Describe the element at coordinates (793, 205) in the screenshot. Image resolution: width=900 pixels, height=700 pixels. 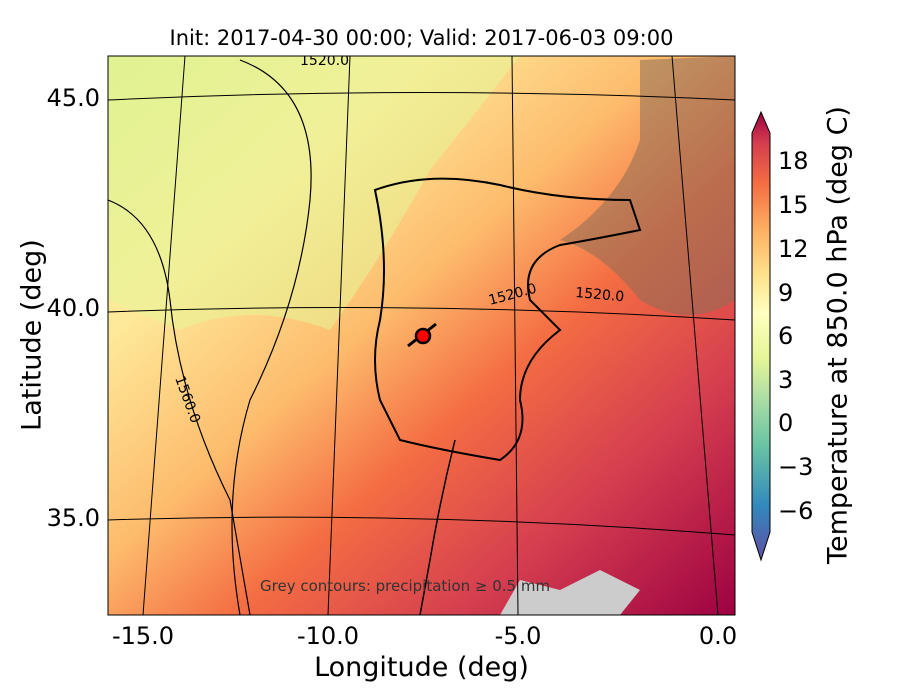
I see `colorbar-tick: 15` at that location.